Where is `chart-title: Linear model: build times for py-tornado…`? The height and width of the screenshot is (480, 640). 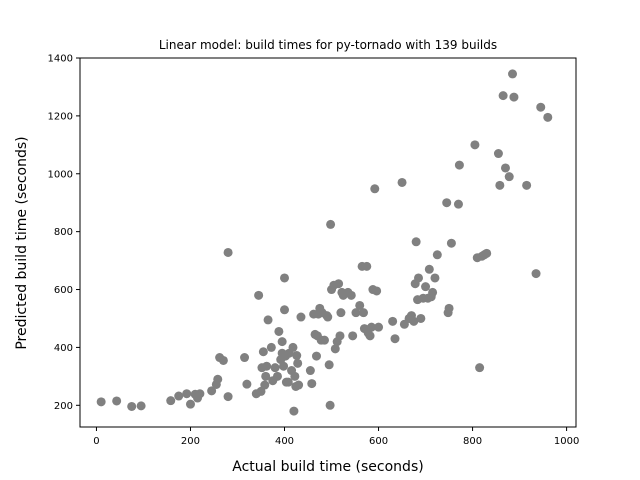 chart-title: Linear model: build times for py-tornado… is located at coordinates (328, 45).